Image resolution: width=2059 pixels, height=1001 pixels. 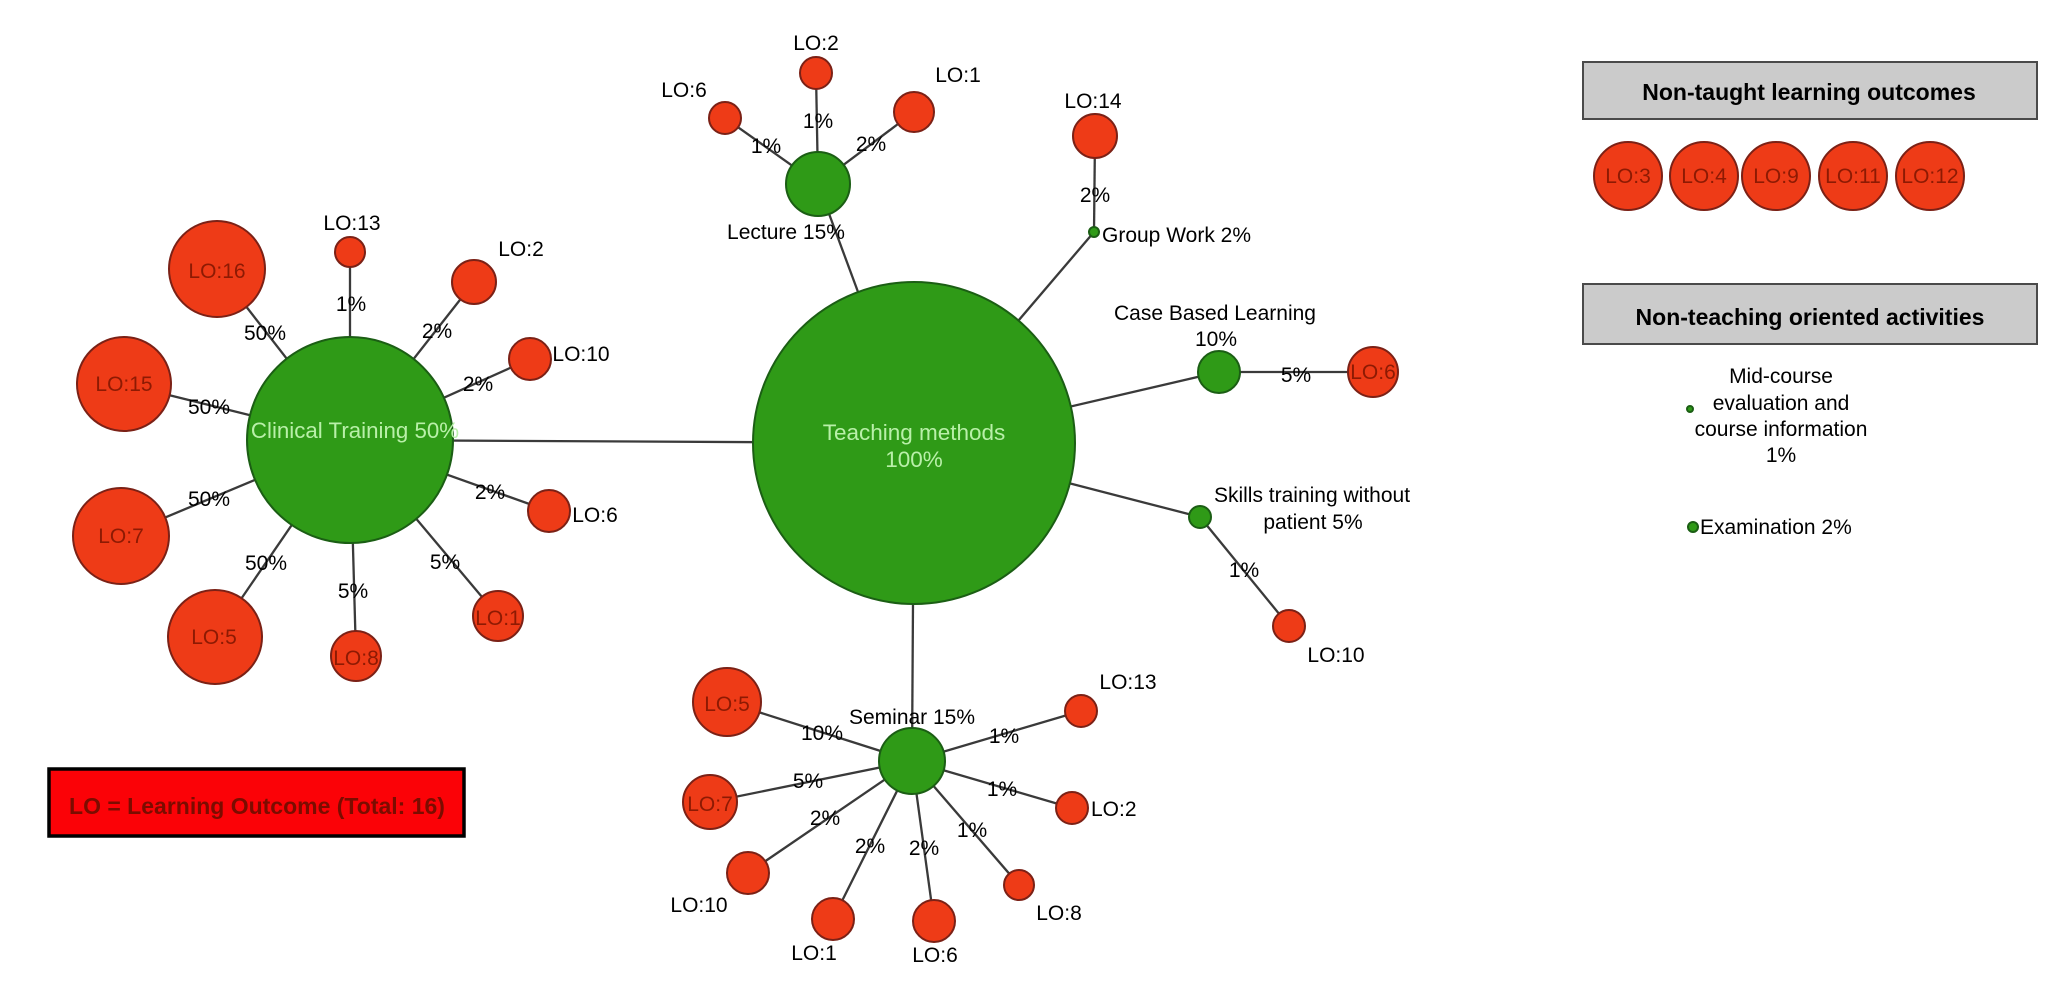 What do you see at coordinates (257, 806) in the screenshot?
I see `svg-text:LO = Learning Outcome (Total:: LO = Learning Outcome (Total: 16)` at bounding box center [257, 806].